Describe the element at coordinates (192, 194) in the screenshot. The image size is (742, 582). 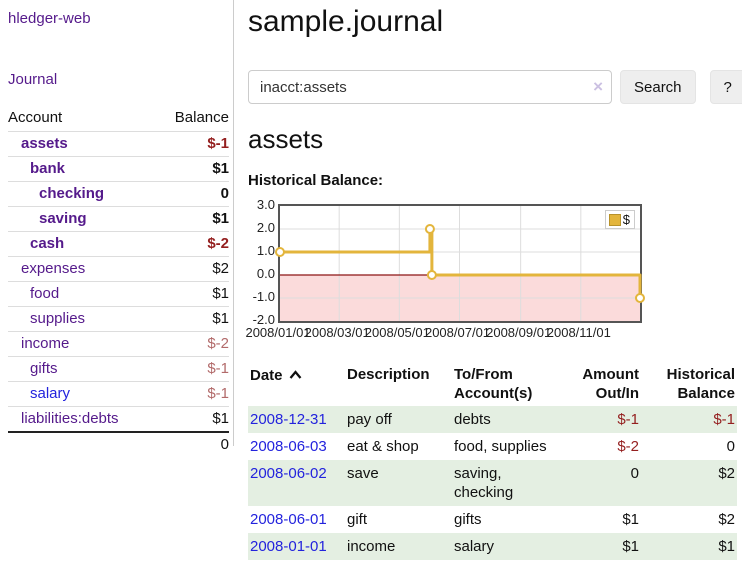
I see `account-balance: 0` at that location.